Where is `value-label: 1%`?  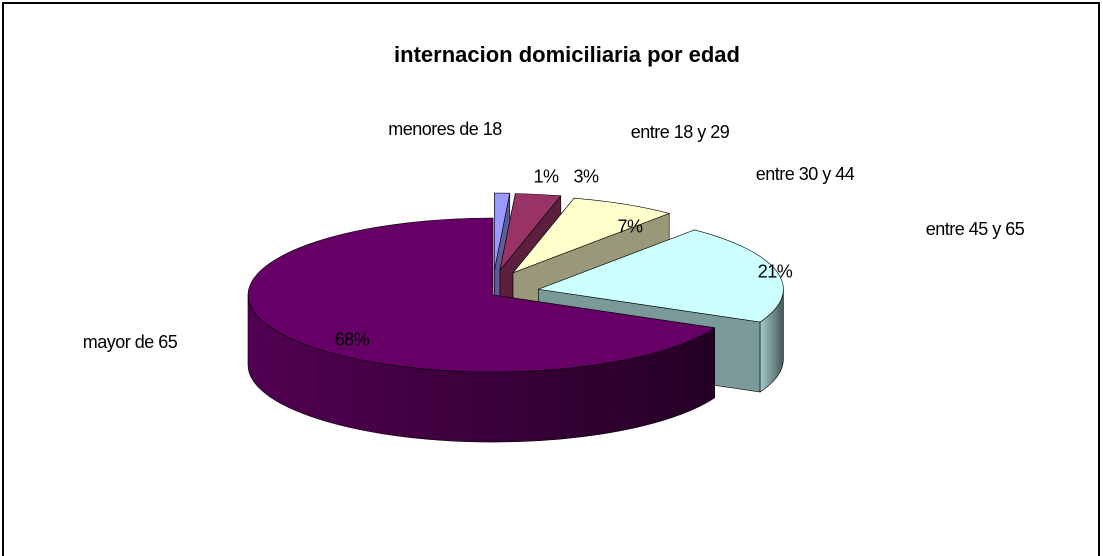
value-label: 1% is located at coordinates (546, 176).